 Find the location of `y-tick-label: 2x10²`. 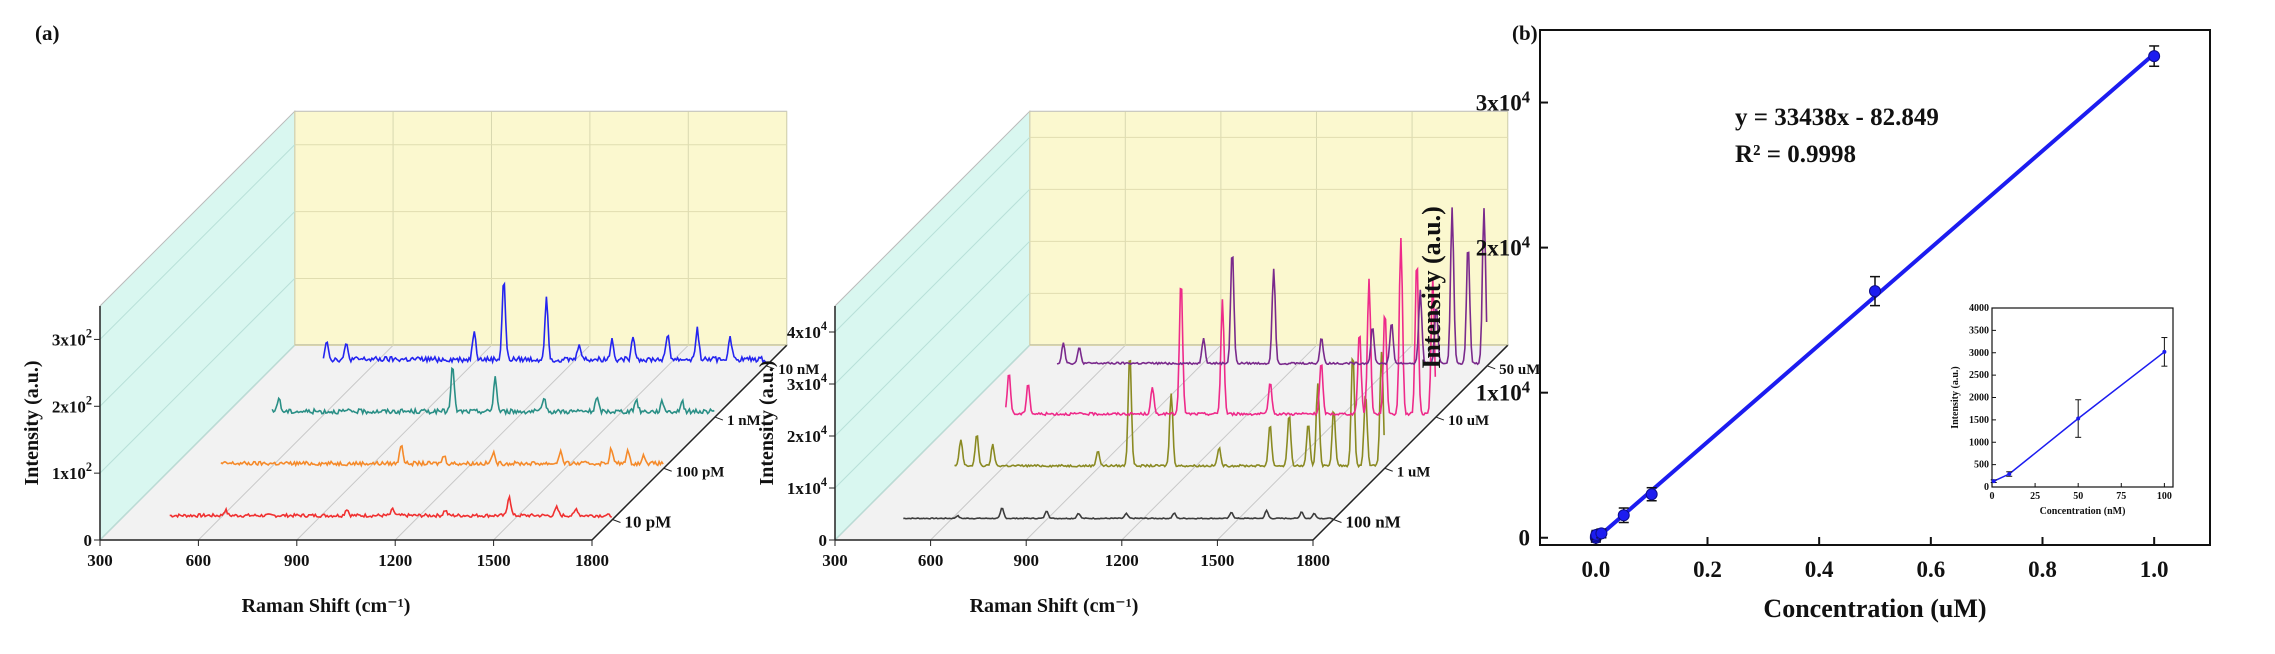

y-tick-label: 2x10² is located at coordinates (72, 404).